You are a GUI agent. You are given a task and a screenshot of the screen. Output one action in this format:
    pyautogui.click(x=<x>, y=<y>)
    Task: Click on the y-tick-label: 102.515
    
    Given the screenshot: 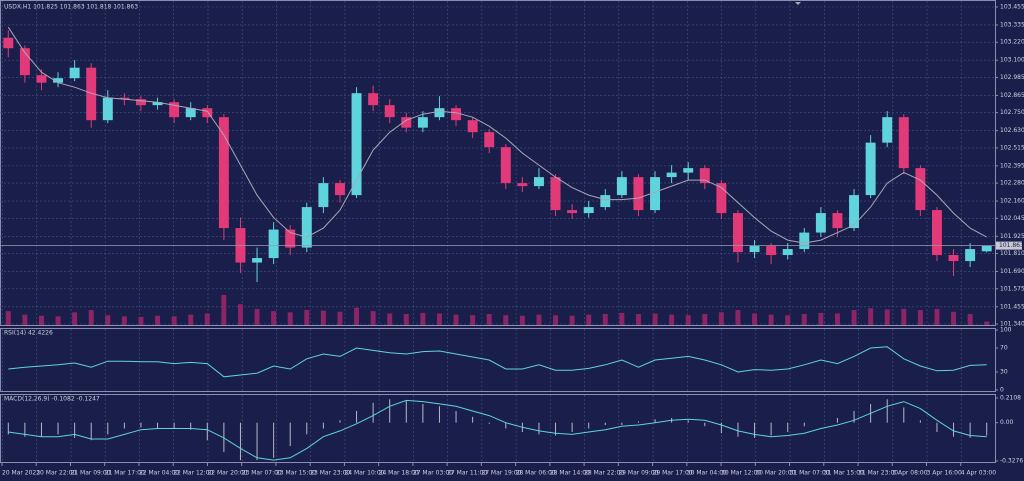 What is the action you would take?
    pyautogui.click(x=1012, y=147)
    